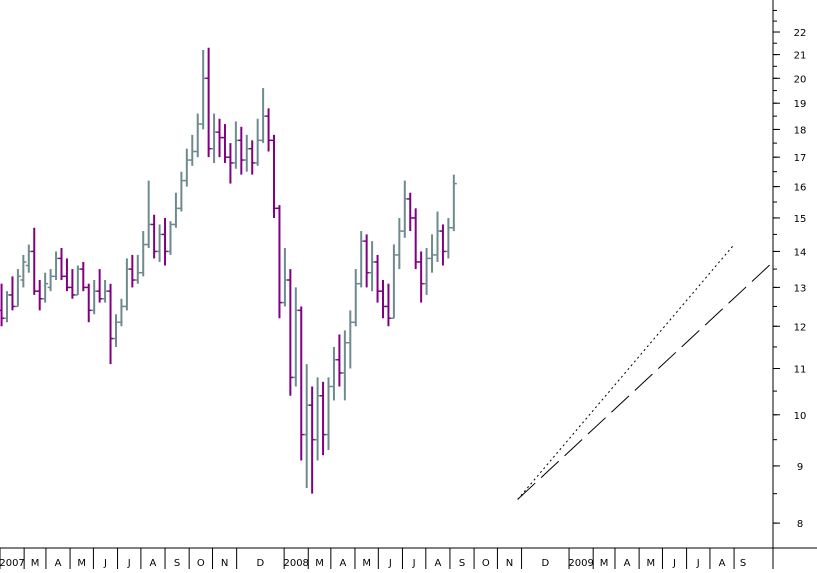  Describe the element at coordinates (626, 372) in the screenshot. I see `trendline-dotted` at that location.